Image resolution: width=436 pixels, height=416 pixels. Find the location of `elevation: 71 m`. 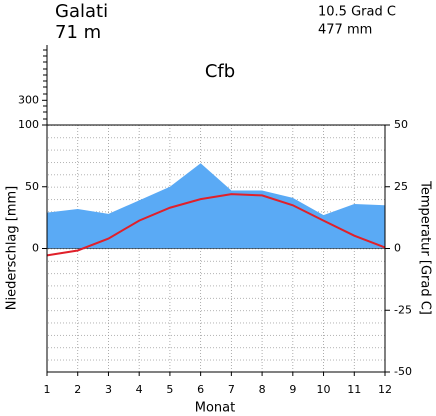

elevation: 71 m is located at coordinates (78, 32).